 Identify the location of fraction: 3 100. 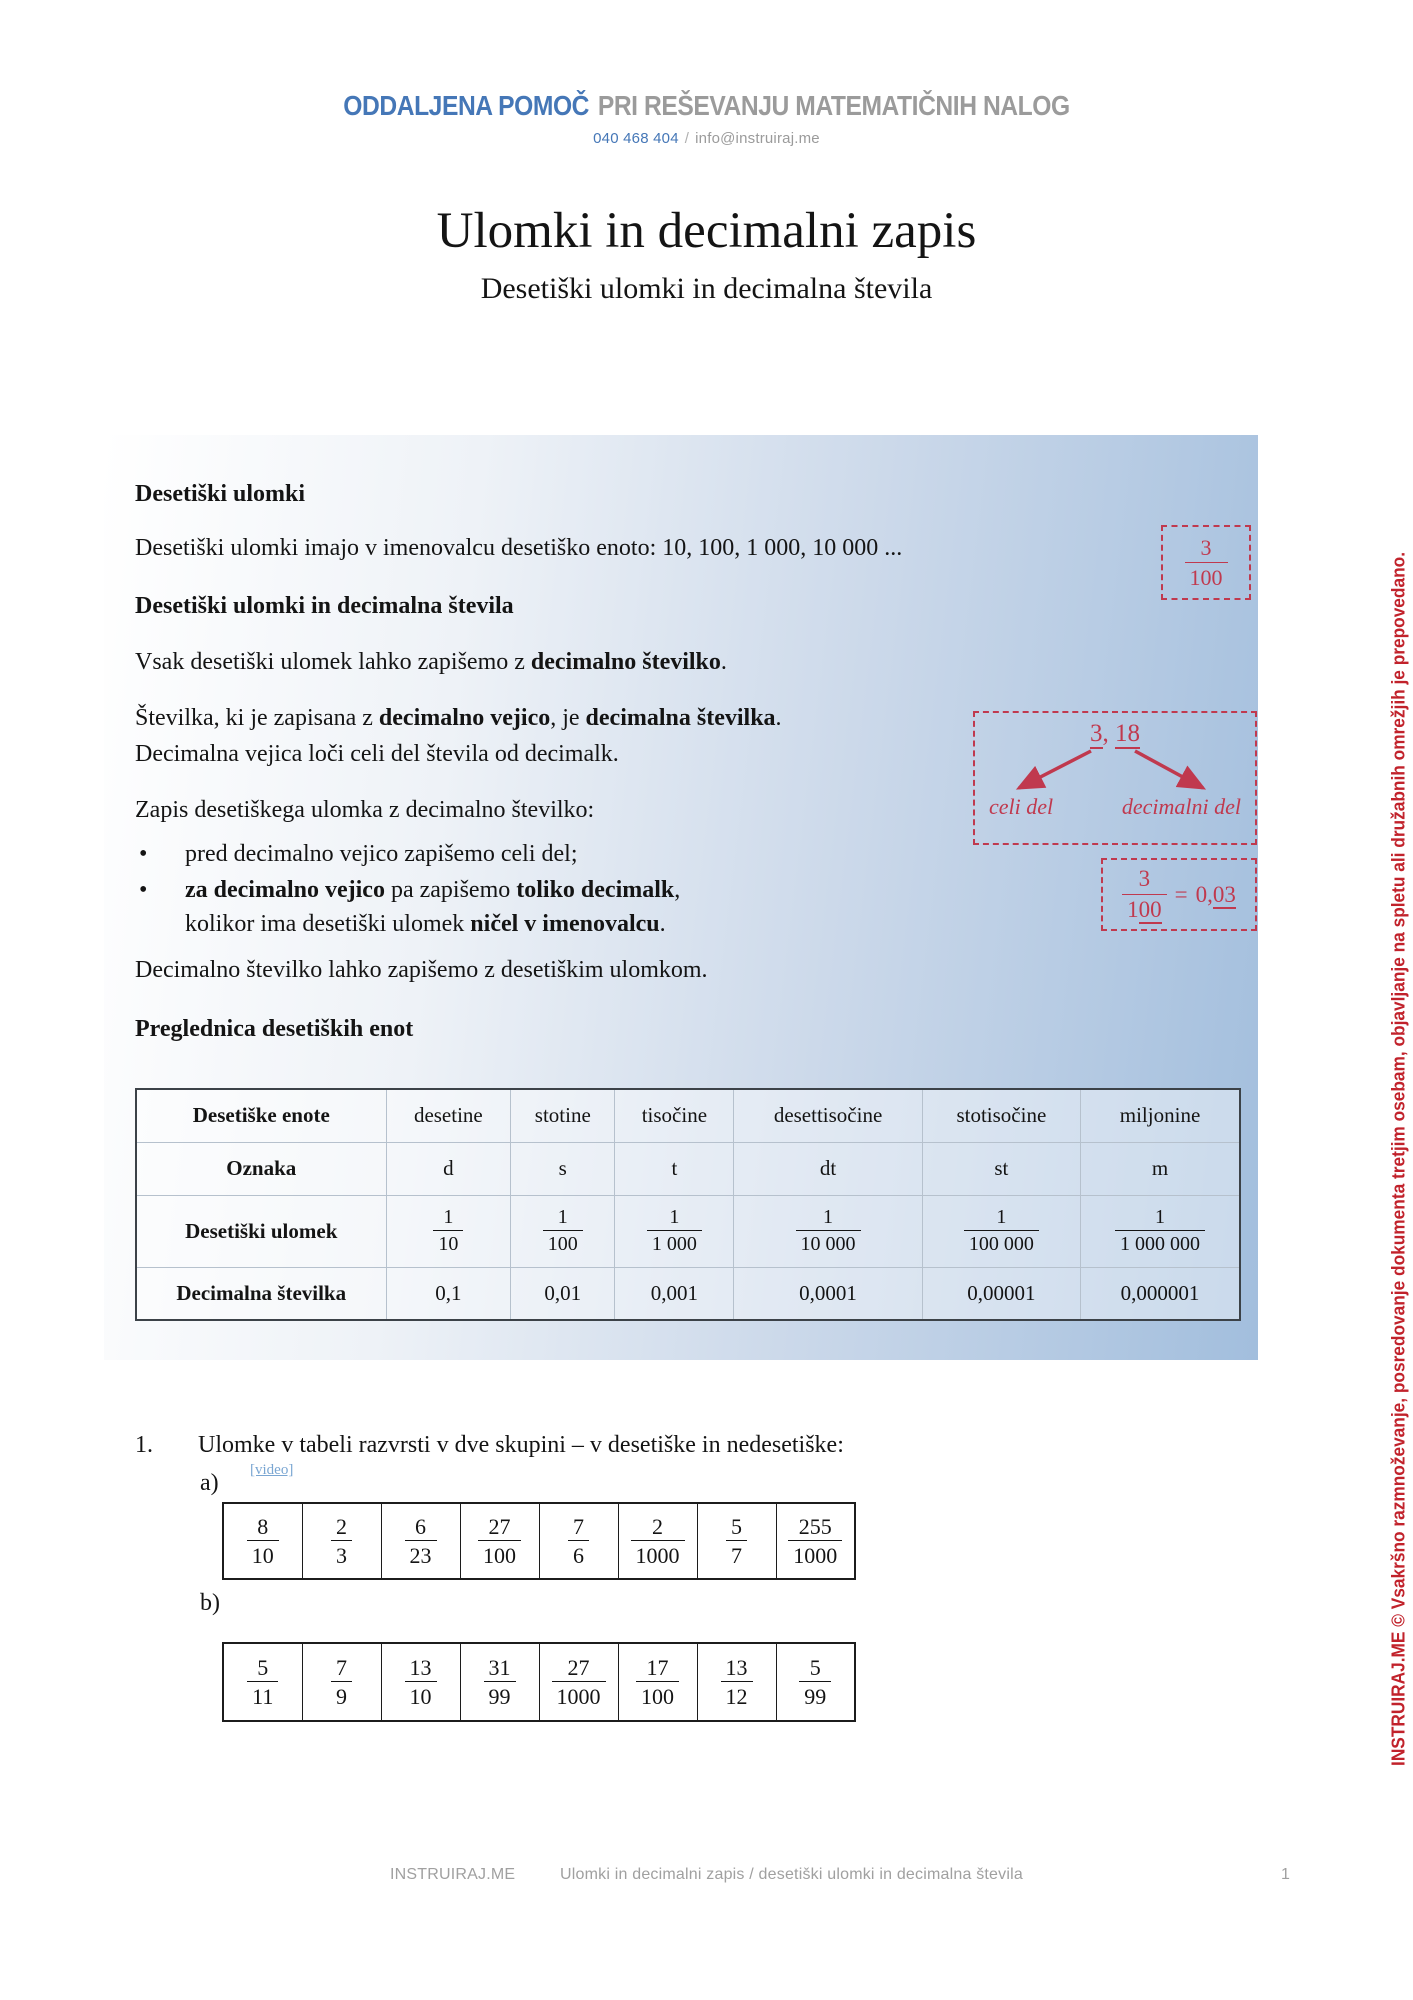
(1144, 895).